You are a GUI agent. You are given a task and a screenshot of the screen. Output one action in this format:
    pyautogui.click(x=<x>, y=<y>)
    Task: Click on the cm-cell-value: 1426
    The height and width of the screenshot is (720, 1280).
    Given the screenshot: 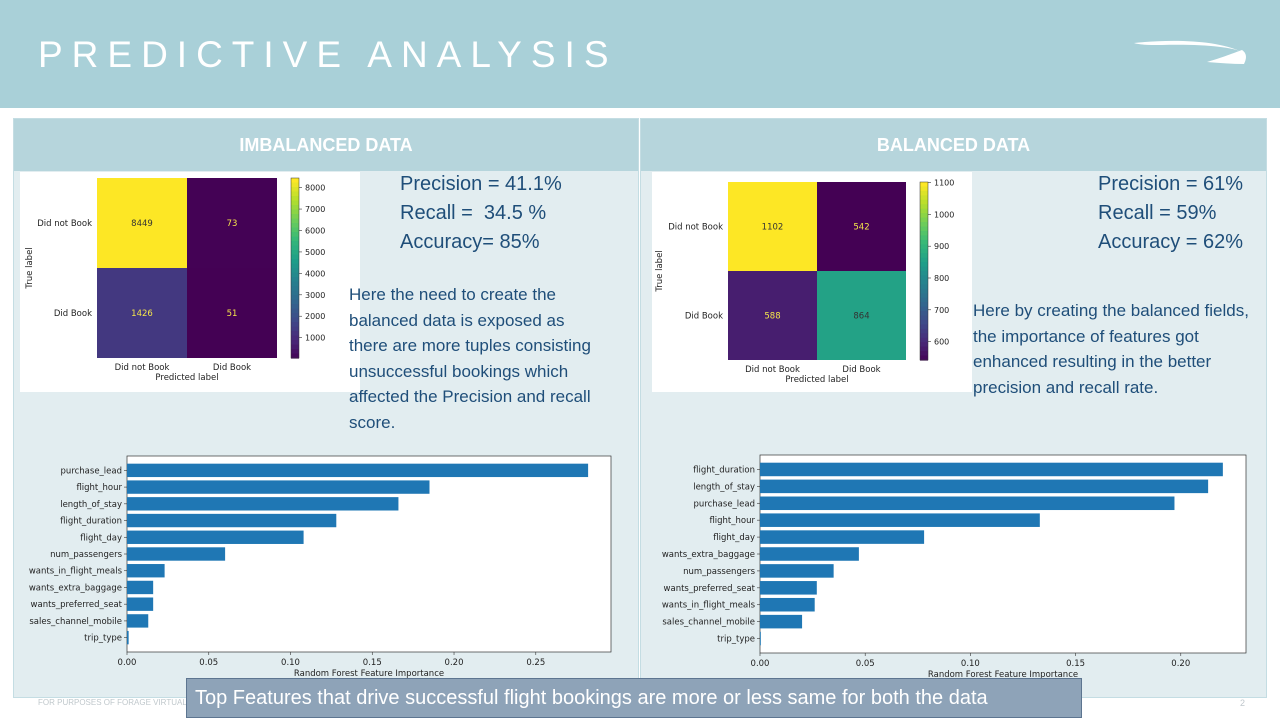 What is the action you would take?
    pyautogui.click(x=142, y=314)
    